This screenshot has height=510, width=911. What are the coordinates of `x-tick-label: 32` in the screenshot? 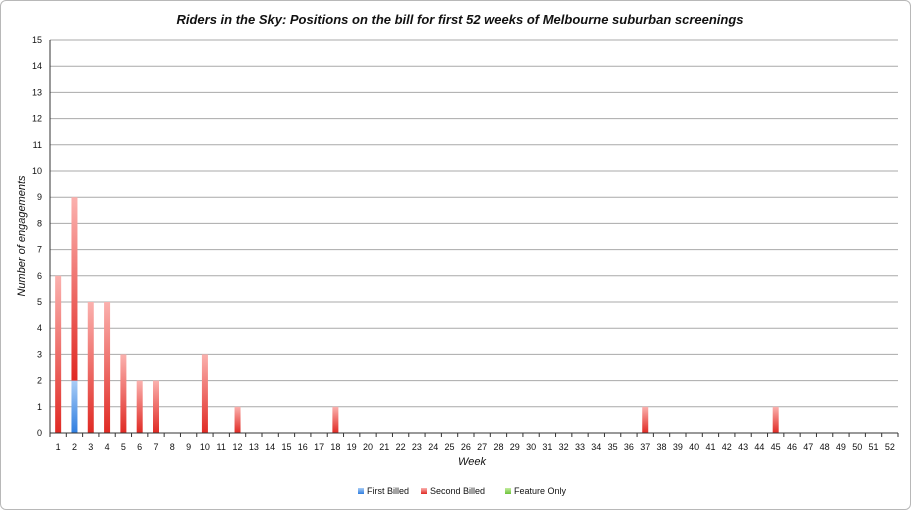 It's located at (564, 447).